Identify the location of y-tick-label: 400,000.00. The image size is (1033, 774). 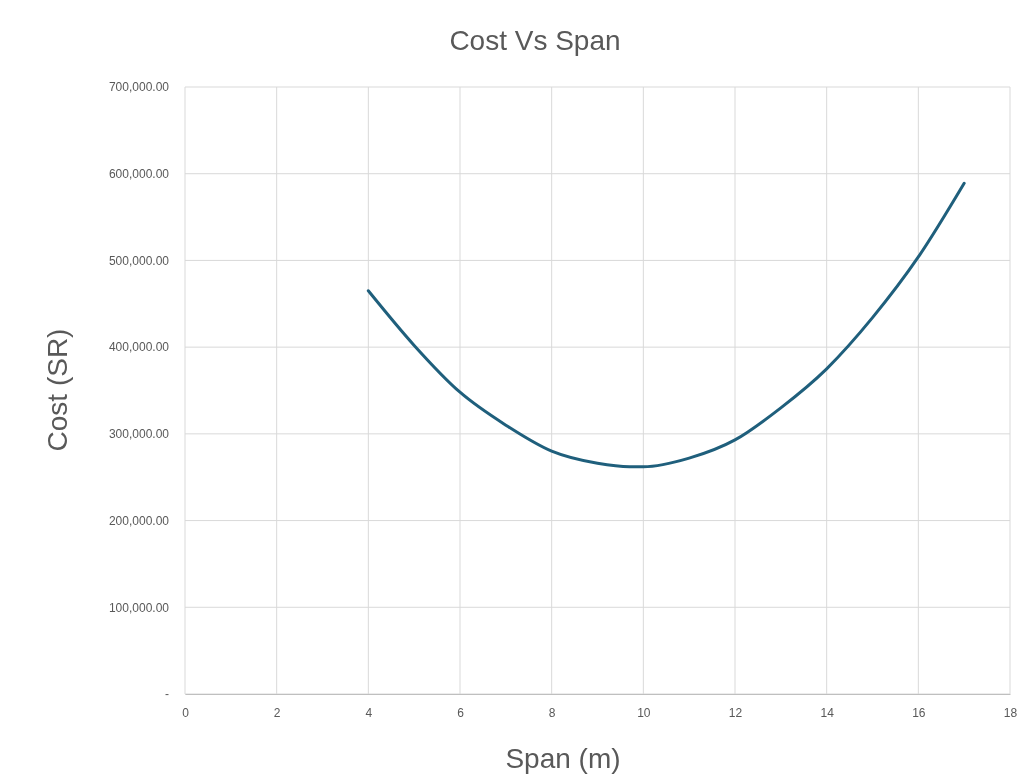
(139, 347).